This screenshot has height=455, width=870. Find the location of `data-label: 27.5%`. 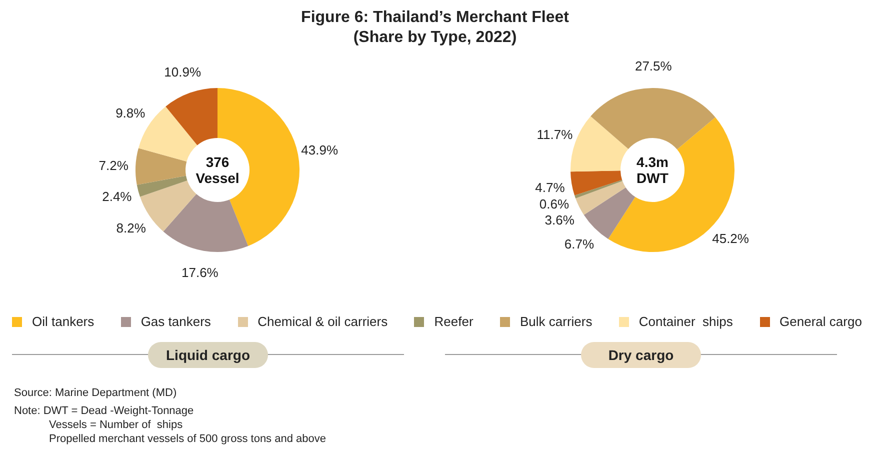

data-label: 27.5% is located at coordinates (653, 66).